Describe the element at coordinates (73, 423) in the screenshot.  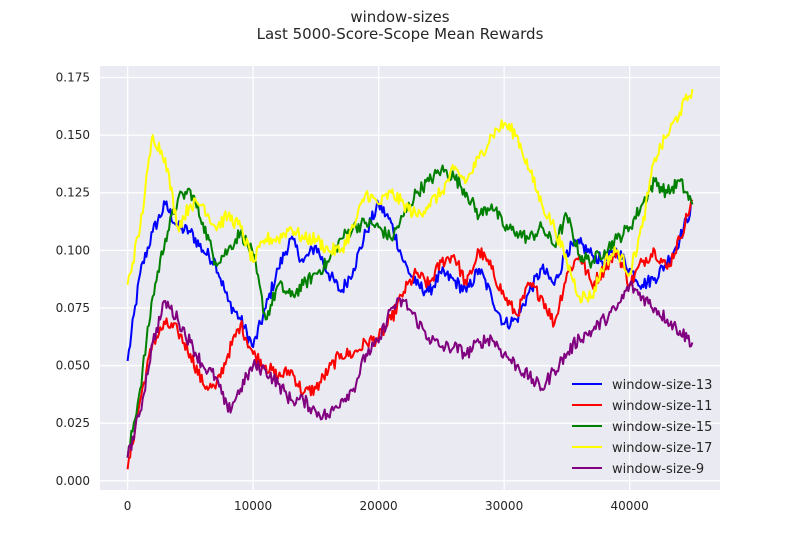
I see `y-tick-label: 0.025` at that location.